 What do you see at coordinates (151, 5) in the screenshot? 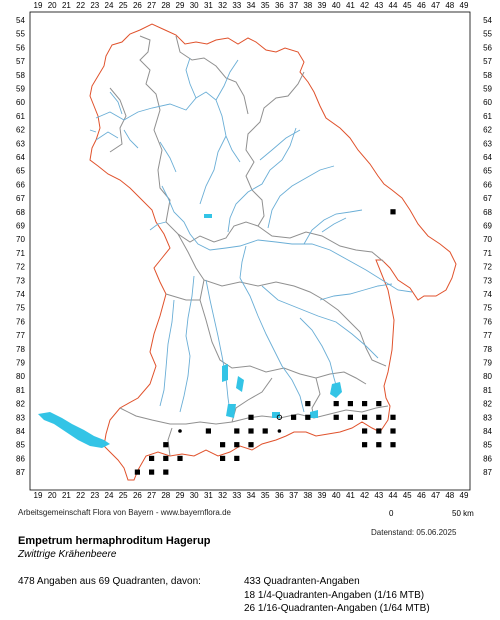
I see `col-label-top-27: 27` at bounding box center [151, 5].